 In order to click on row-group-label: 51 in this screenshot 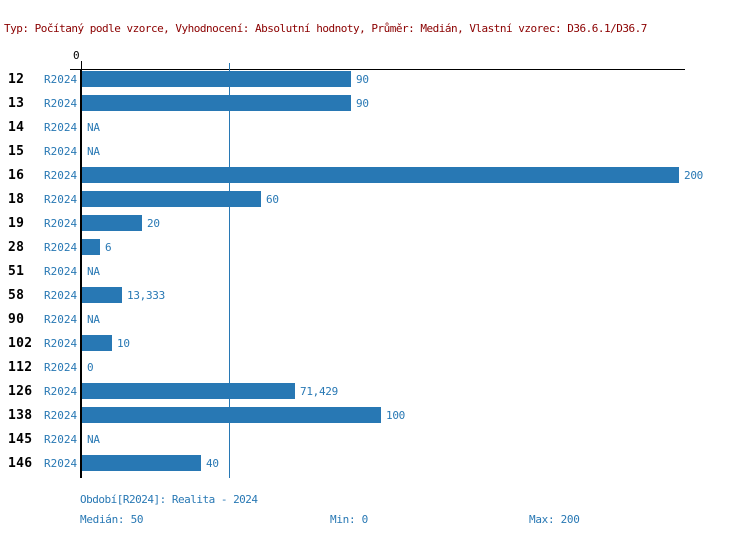, I will do `click(16, 271)`.